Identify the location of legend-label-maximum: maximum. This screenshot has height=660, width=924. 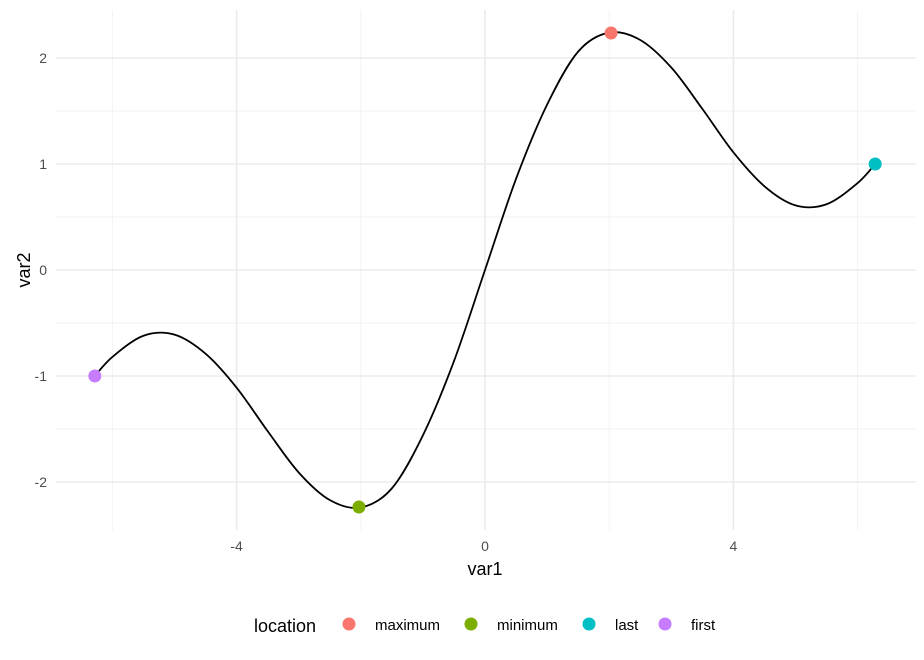
(407, 625).